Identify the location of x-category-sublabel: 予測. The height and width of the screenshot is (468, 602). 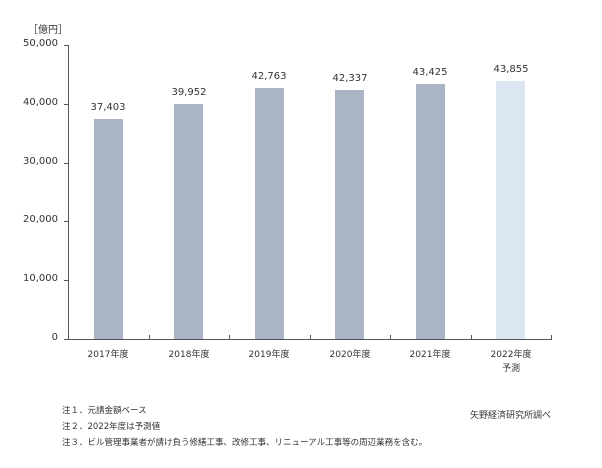
(510, 369).